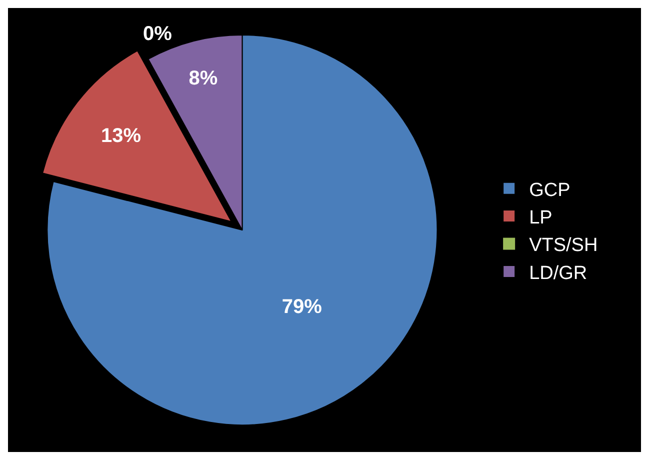 This screenshot has height=460, width=649. I want to click on legend-label: LP, so click(540, 217).